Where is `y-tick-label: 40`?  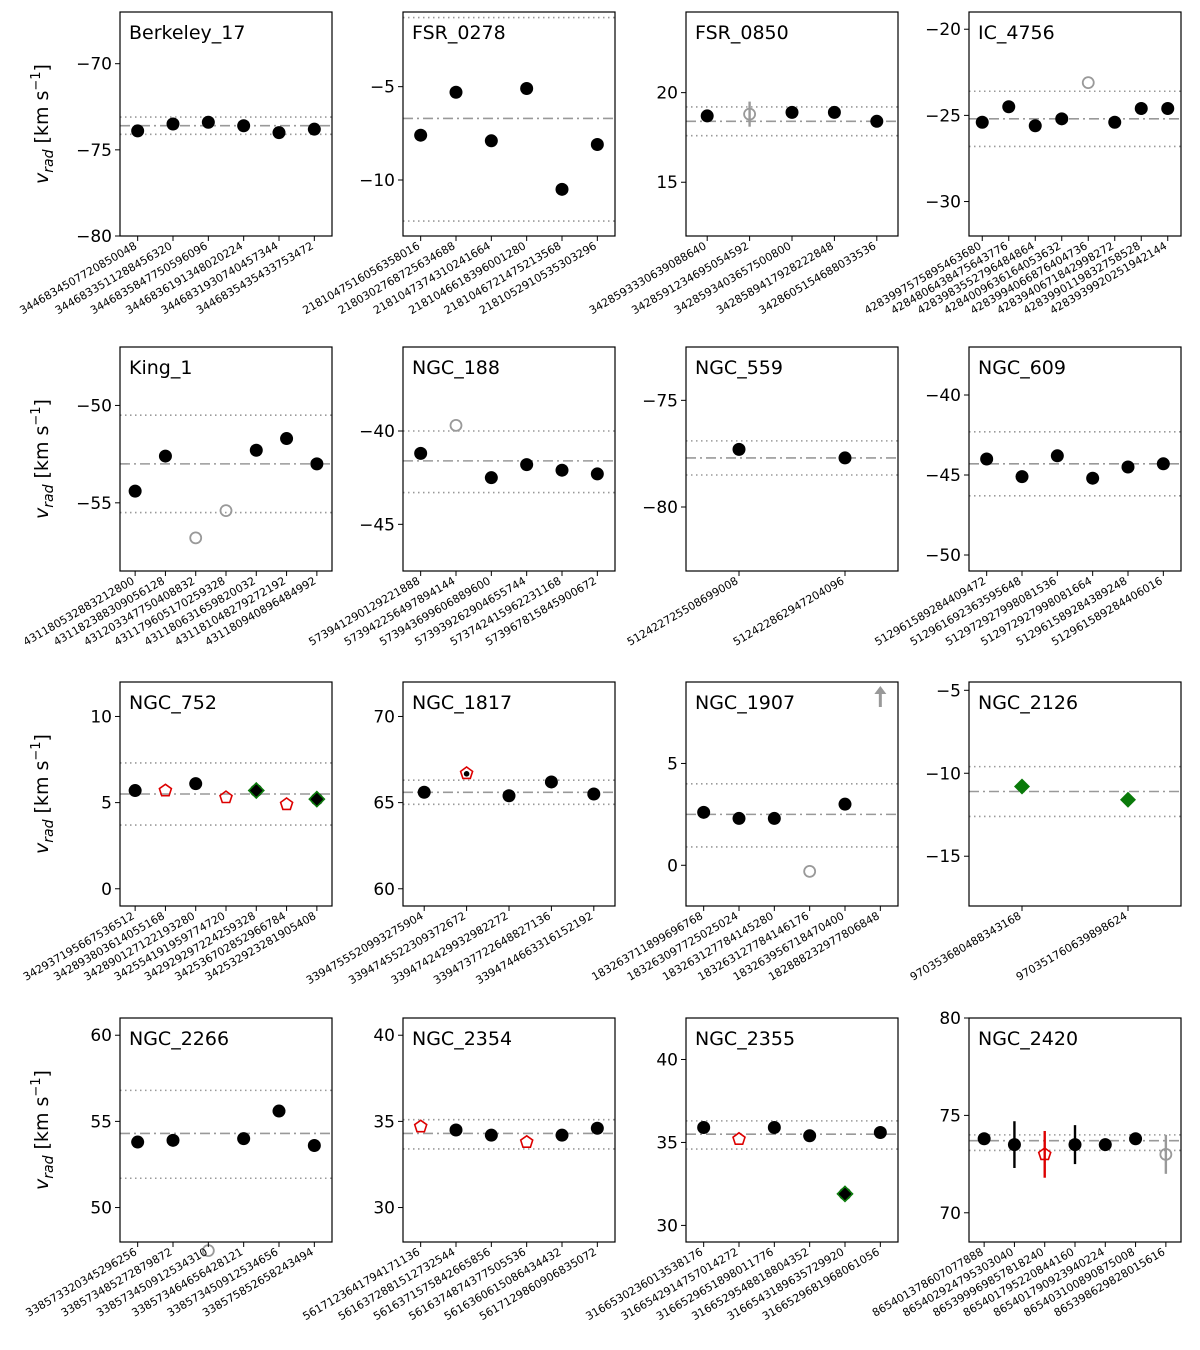 y-tick-label: 40 is located at coordinates (667, 1060).